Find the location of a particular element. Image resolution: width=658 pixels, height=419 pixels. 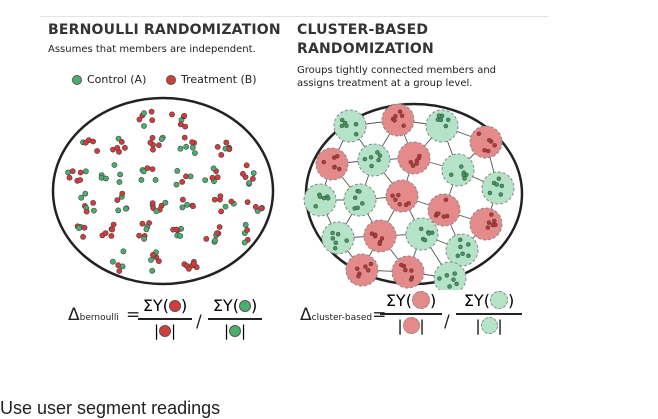

cluster-subtitle-line1: Groups tightly connected members and is located at coordinates (397, 70).